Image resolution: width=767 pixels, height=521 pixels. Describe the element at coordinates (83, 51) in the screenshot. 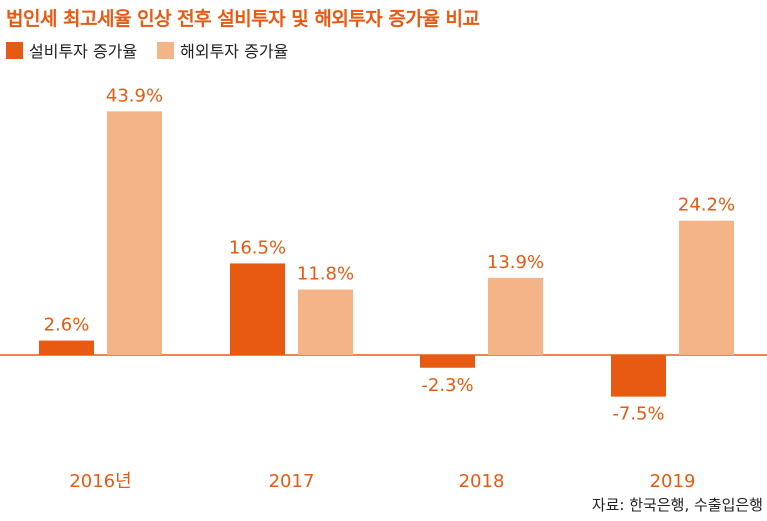

I see `legend-label-domestic: 설비투자 증가율` at that location.